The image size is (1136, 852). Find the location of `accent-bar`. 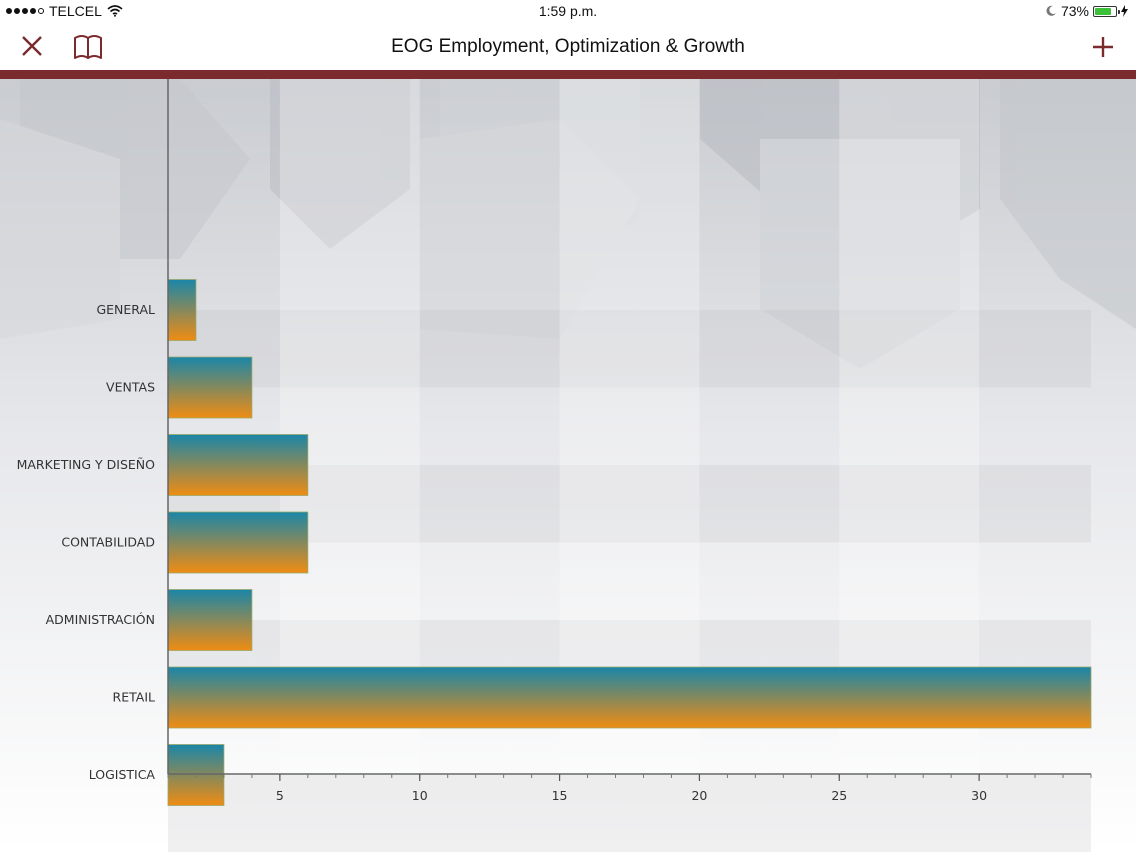

accent-bar is located at coordinates (568, 74).